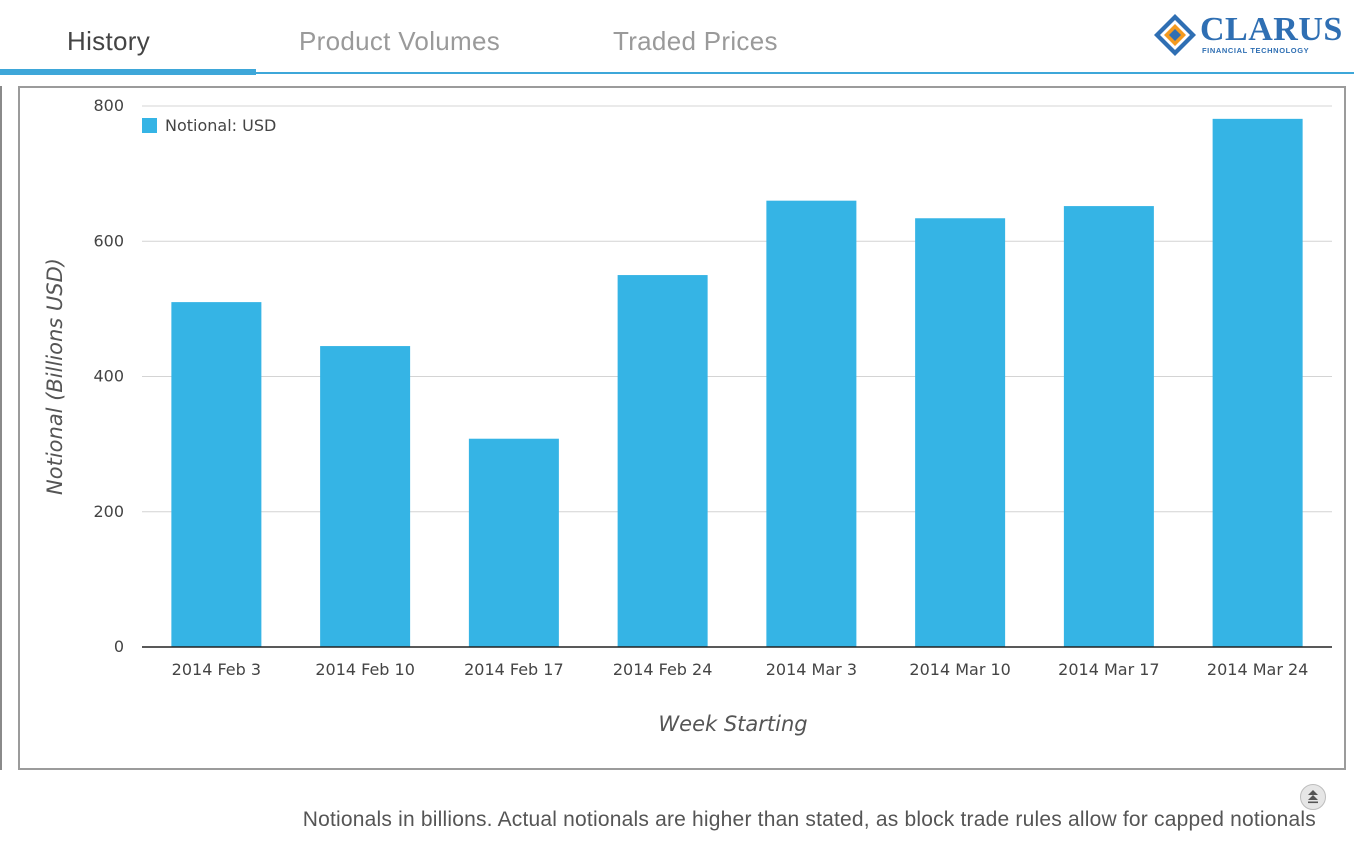 This screenshot has height=844, width=1364. What do you see at coordinates (732, 724) in the screenshot?
I see `x-axis-title: Week Starting` at bounding box center [732, 724].